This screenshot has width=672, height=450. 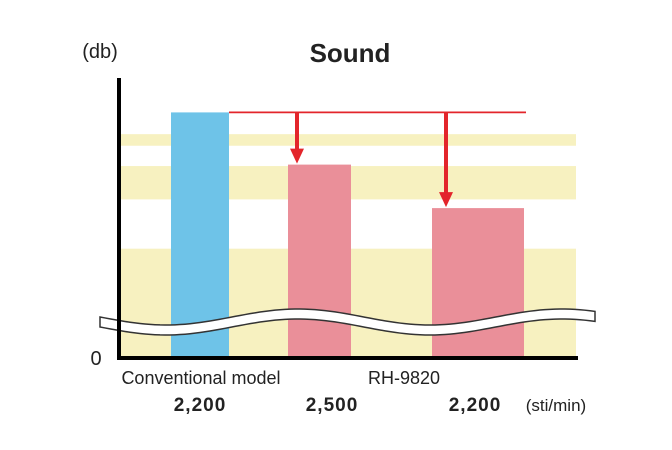 I want to click on axis-break, so click(x=347, y=322).